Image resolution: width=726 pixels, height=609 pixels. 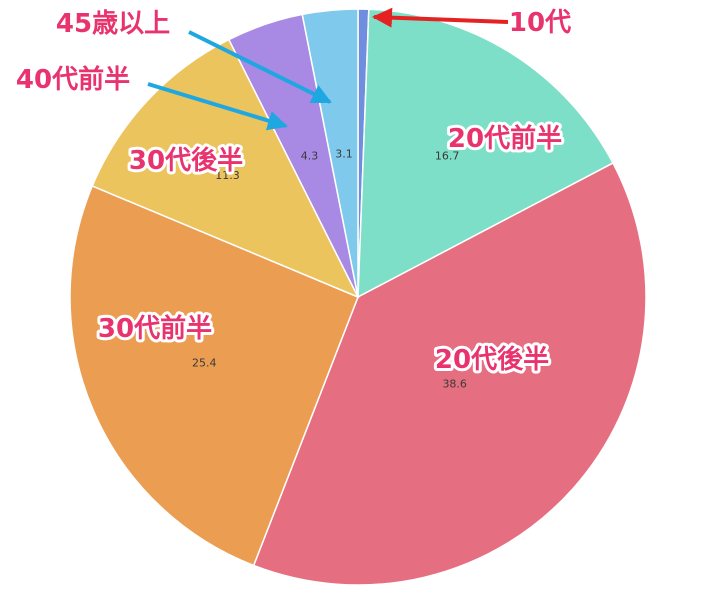 I want to click on slice-value-label: 16.7, so click(x=447, y=156).